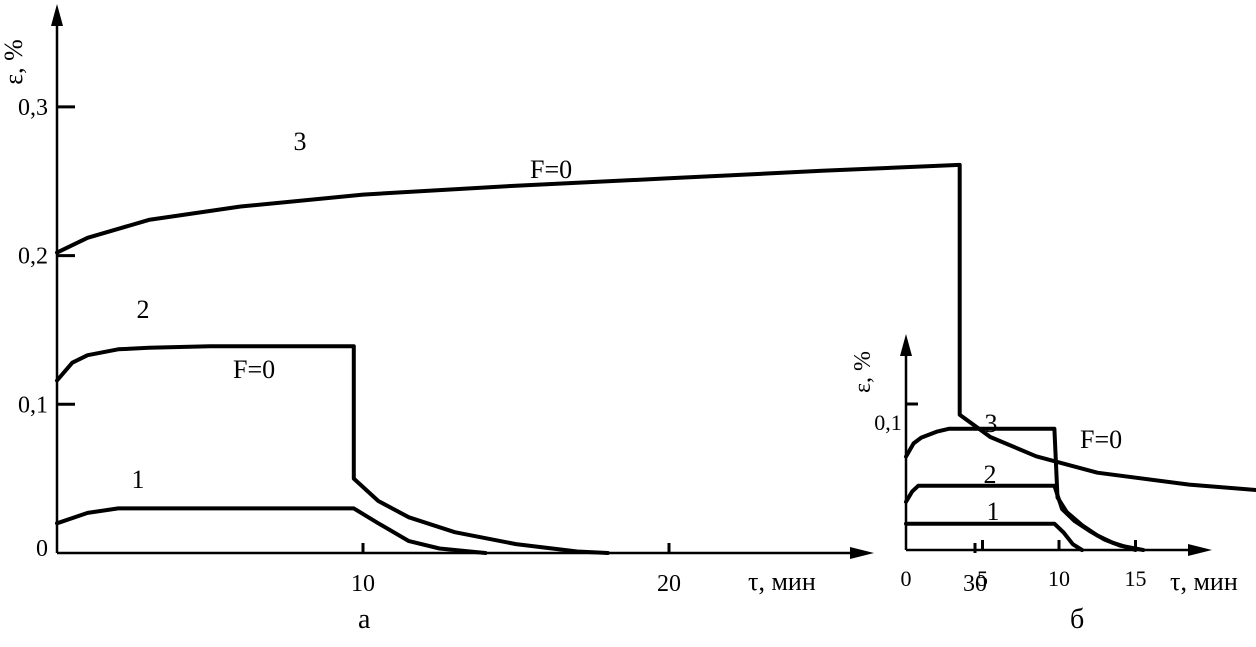 This screenshot has height=647, width=1256. What do you see at coordinates (1077, 619) in the screenshot?
I see `panel-b-label: б` at bounding box center [1077, 619].